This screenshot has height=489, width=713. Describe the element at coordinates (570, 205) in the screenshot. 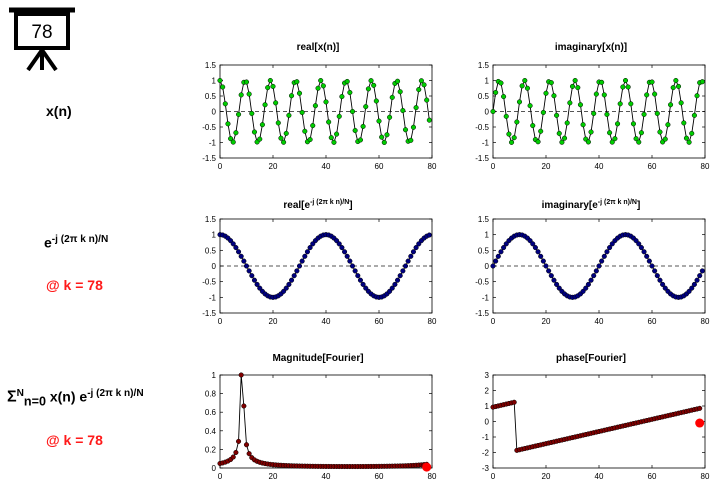

I see `title-base: imaginary[e` at that location.